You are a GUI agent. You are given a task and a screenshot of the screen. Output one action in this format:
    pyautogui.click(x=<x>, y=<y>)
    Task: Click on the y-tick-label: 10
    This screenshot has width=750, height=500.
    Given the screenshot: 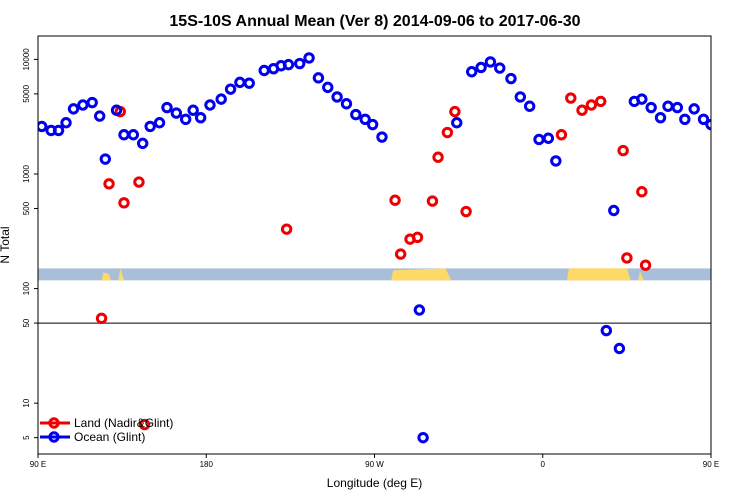 What is the action you would take?
    pyautogui.click(x=26, y=402)
    